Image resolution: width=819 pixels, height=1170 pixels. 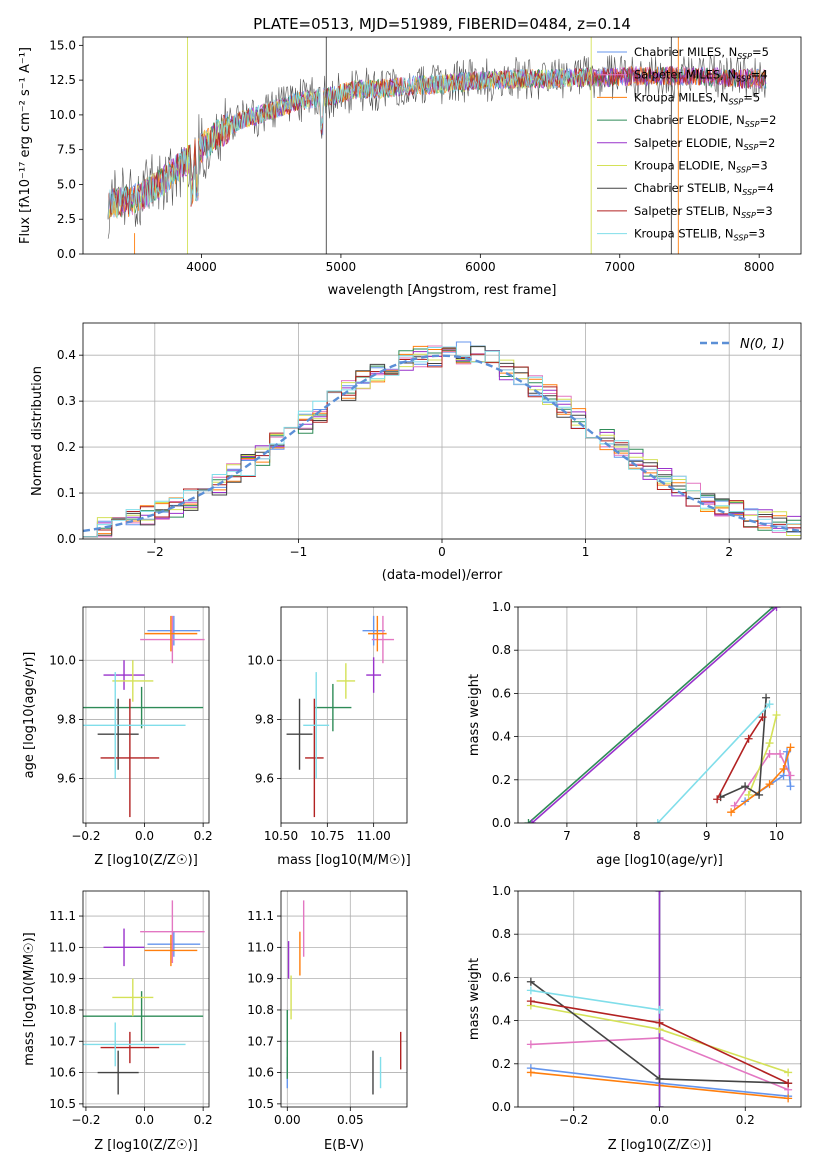 I want to click on y-tick-label: 10.5, so click(x=62, y=1104).